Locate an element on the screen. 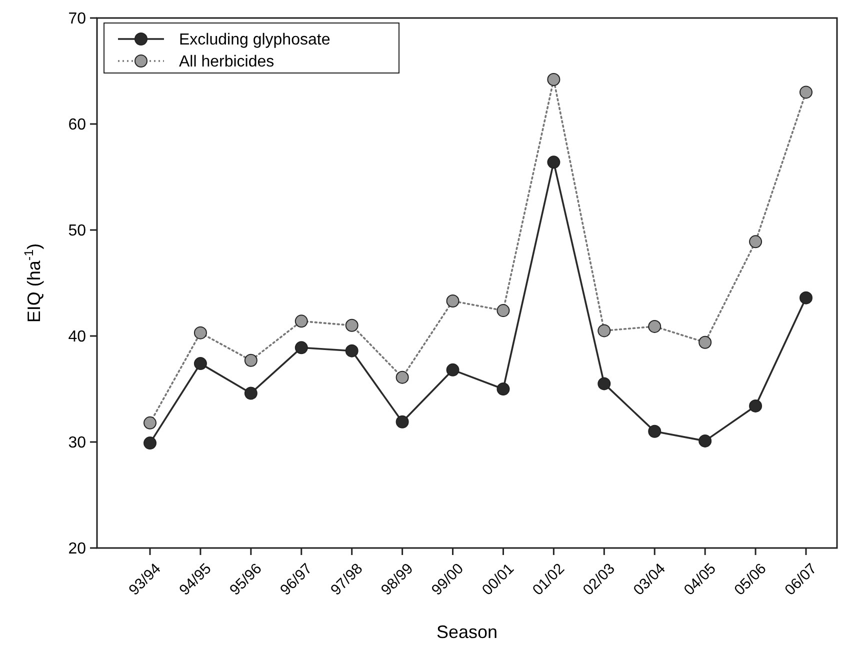 The image size is (846, 650). legend-label: All herbicides is located at coordinates (226, 62).